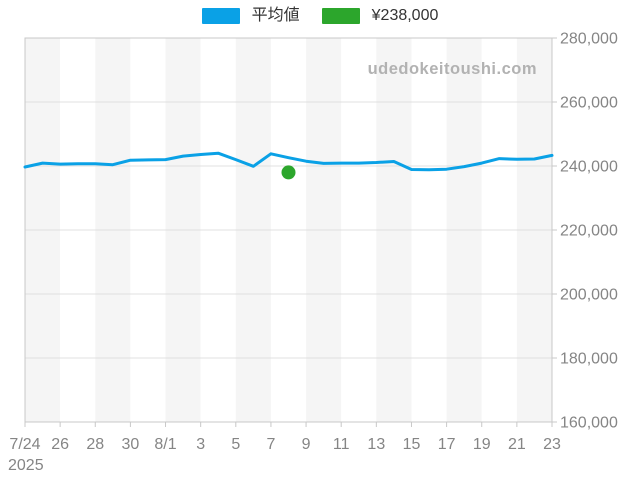 The width and height of the screenshot is (640, 480). Describe the element at coordinates (341, 444) in the screenshot. I see `x-axis-label: 11` at that location.